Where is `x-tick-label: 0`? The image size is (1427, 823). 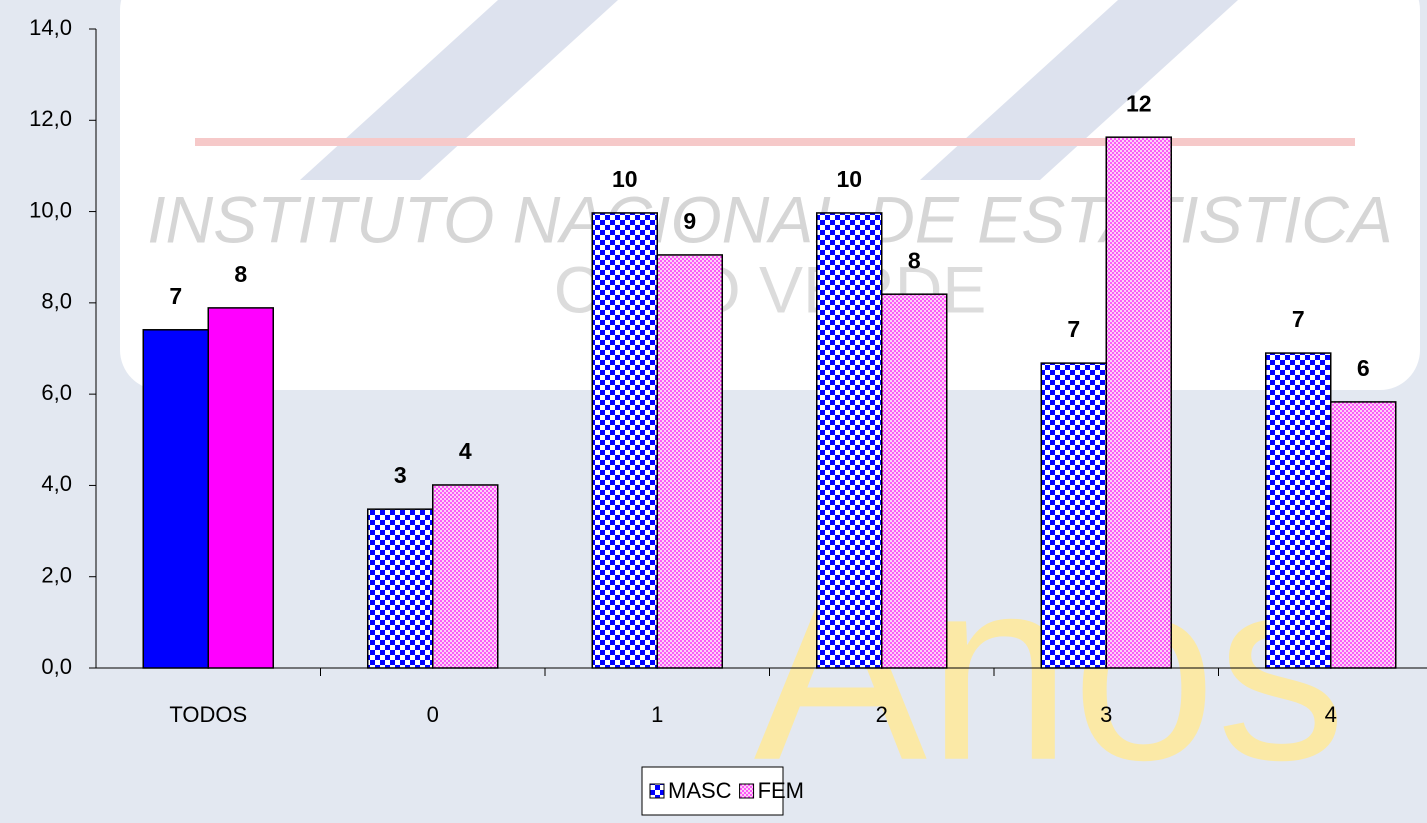
x-tick-label: 0 is located at coordinates (433, 714).